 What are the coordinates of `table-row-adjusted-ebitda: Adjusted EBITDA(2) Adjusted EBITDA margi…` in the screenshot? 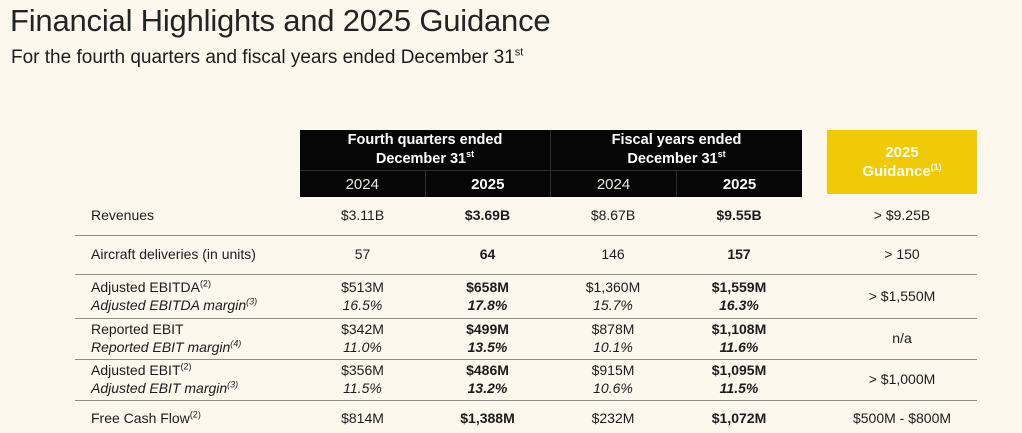 It's located at (526, 296).